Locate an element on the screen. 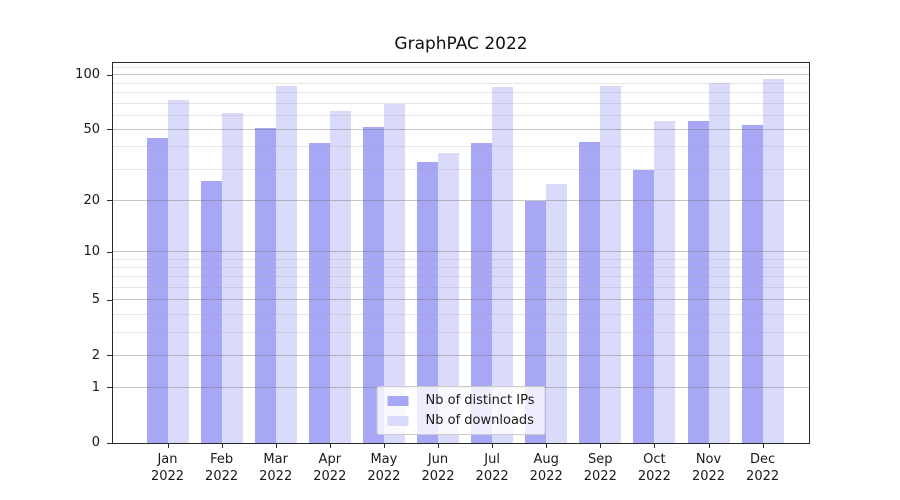 The width and height of the screenshot is (900, 500). legend-label-downloads: Nb of downloads is located at coordinates (479, 420).